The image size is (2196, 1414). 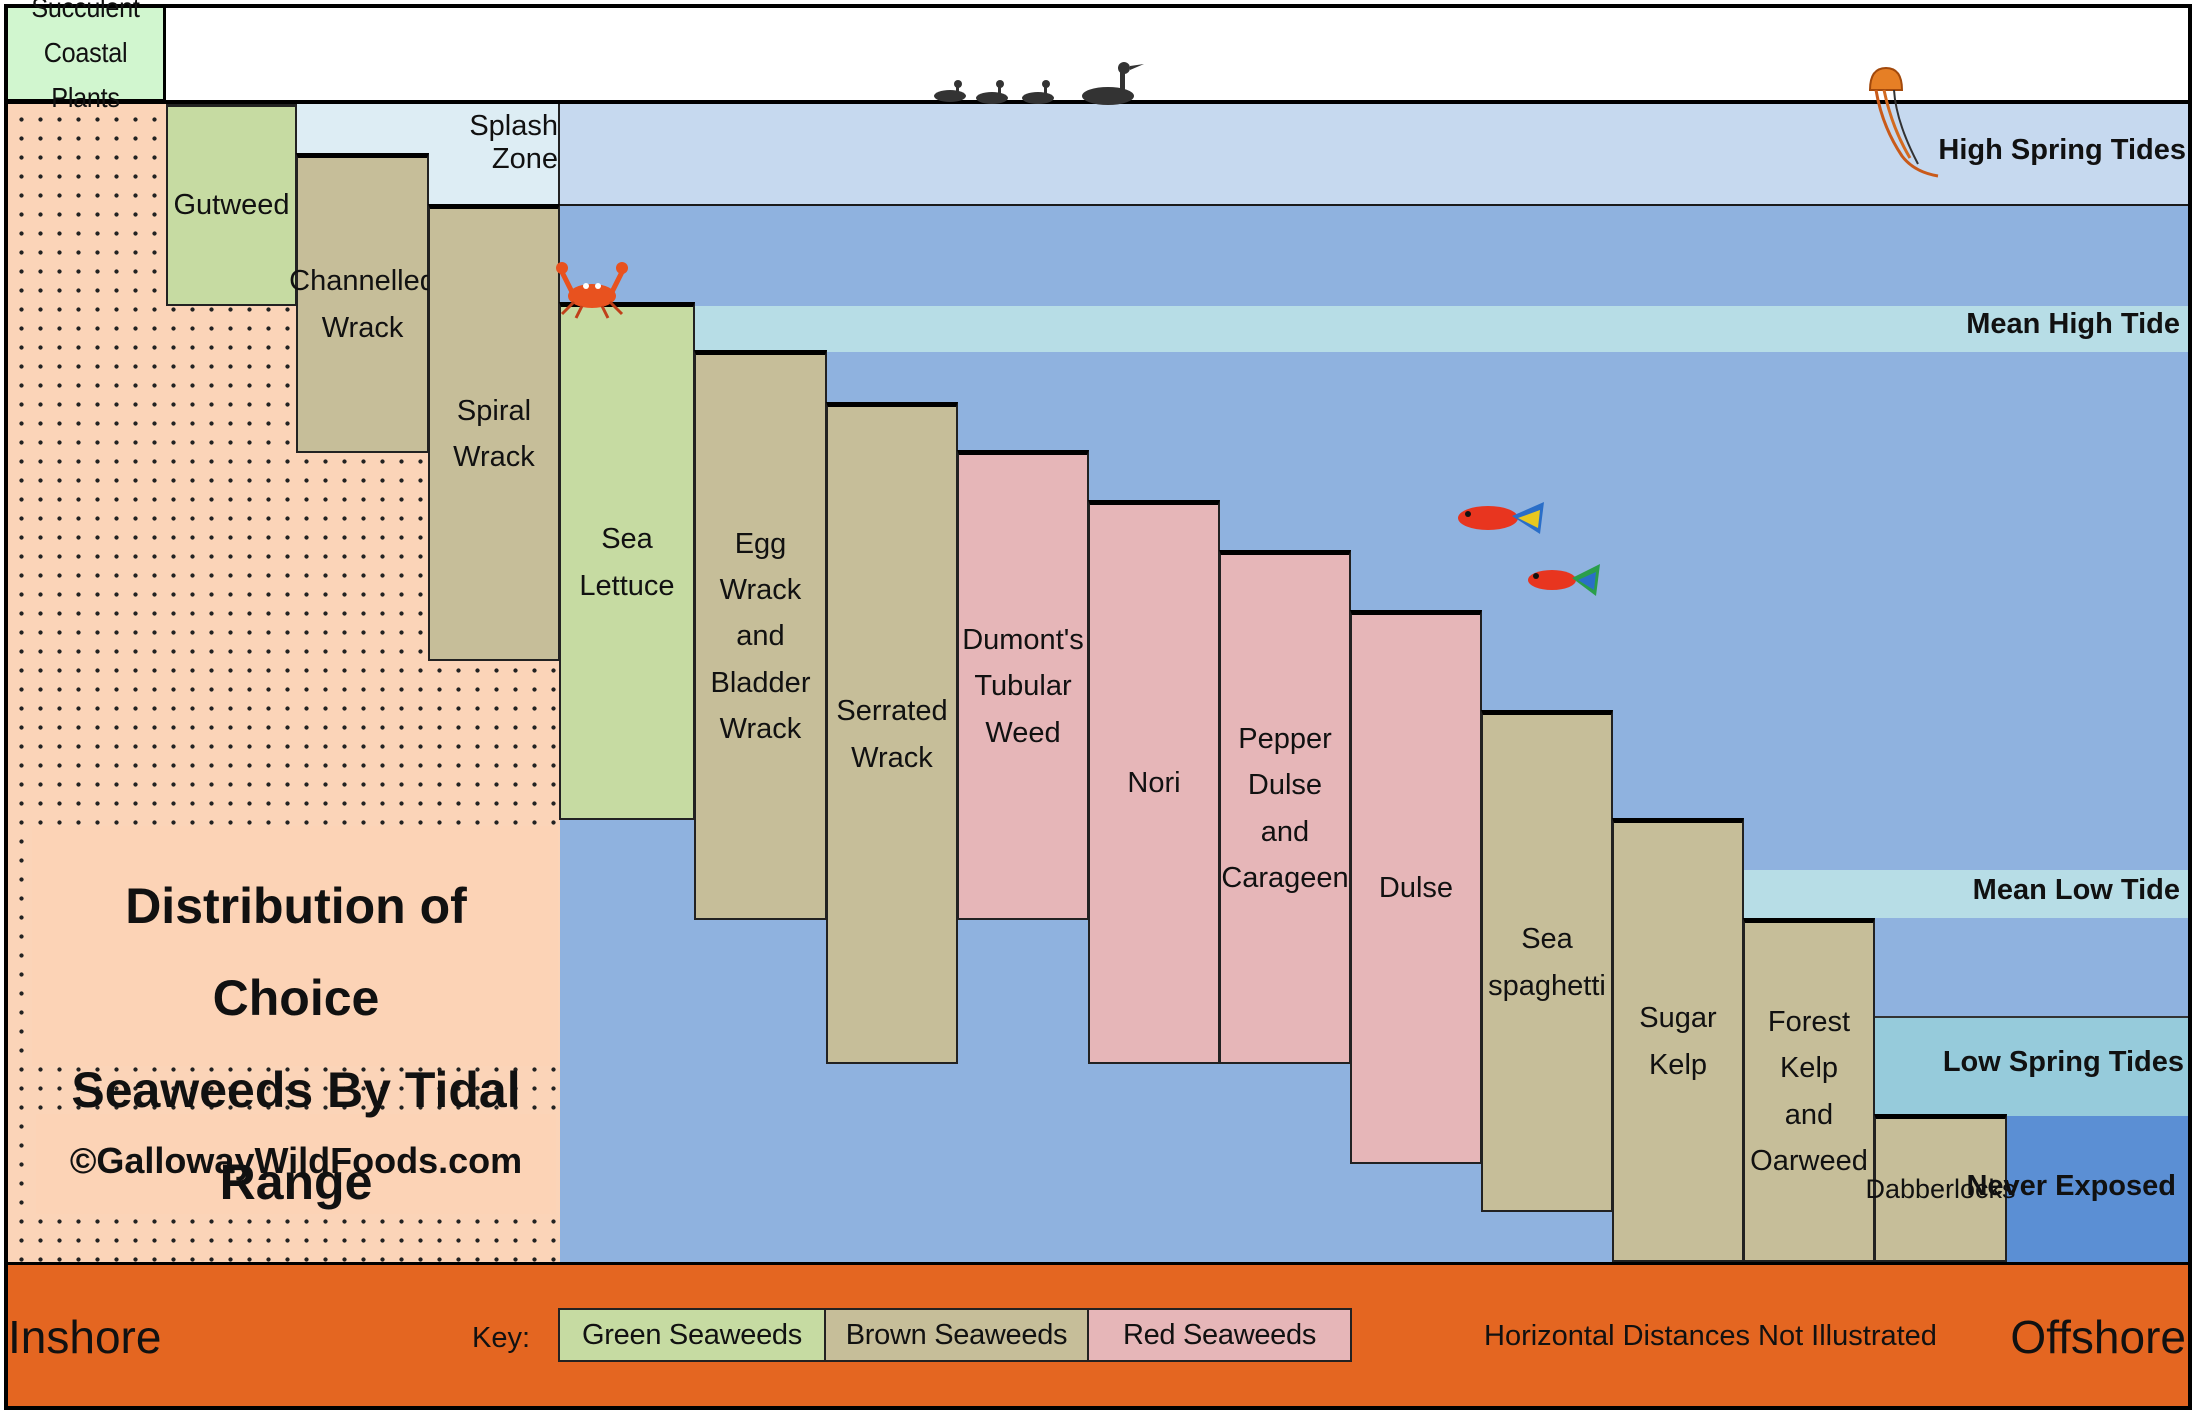 I want to click on offshore-label: Offshore, so click(x=2098, y=1337).